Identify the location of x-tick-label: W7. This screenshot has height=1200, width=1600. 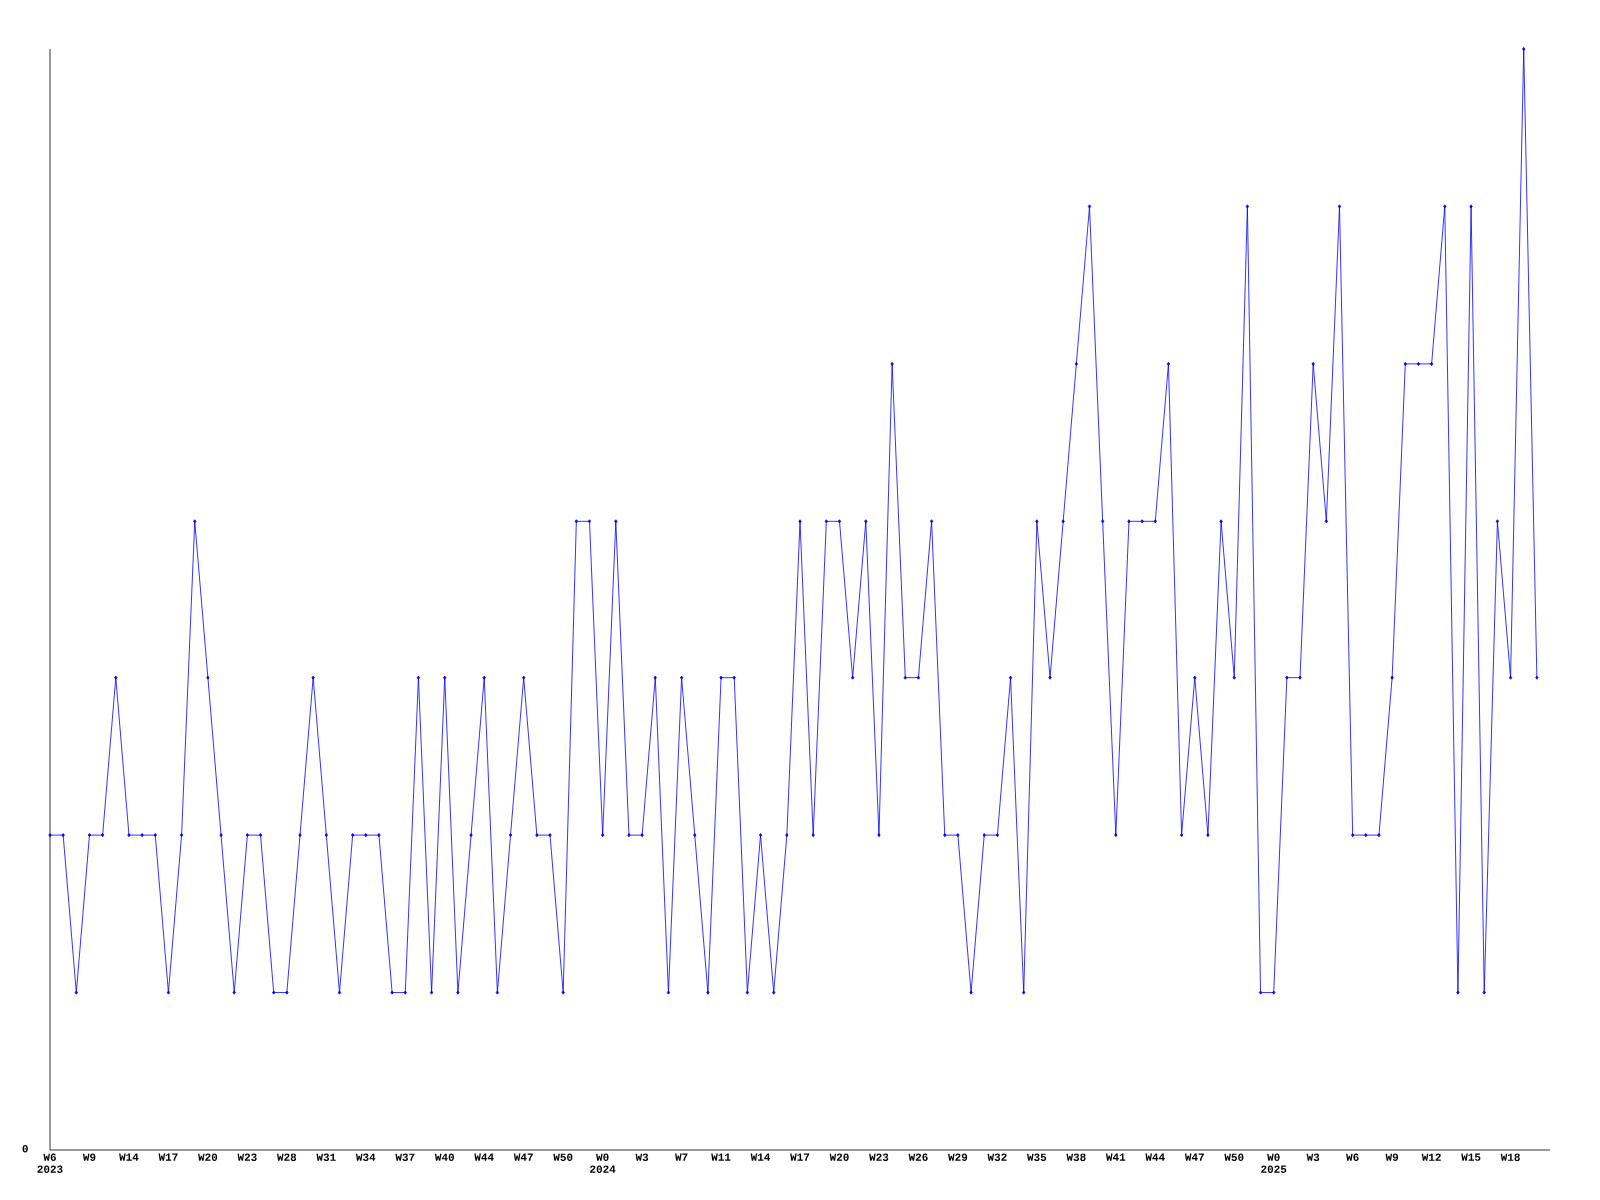
(681, 1157).